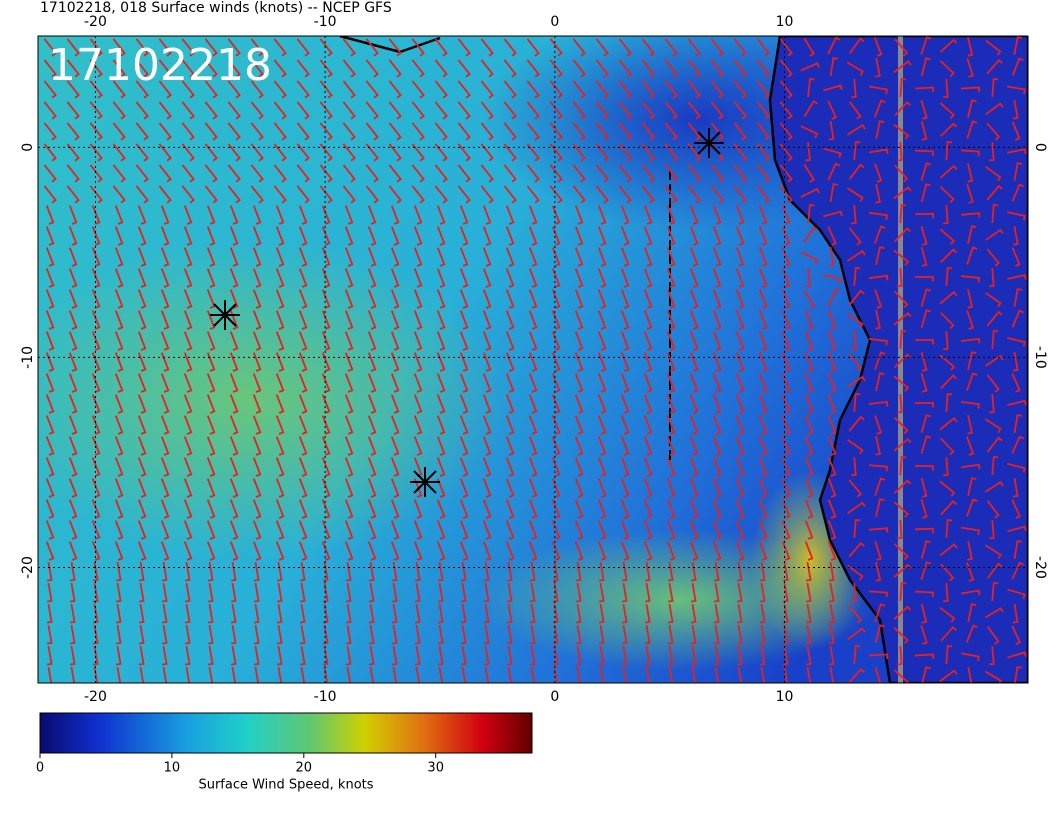 The height and width of the screenshot is (820, 1056). What do you see at coordinates (304, 768) in the screenshot?
I see `colorbar-tick-label: 20` at bounding box center [304, 768].